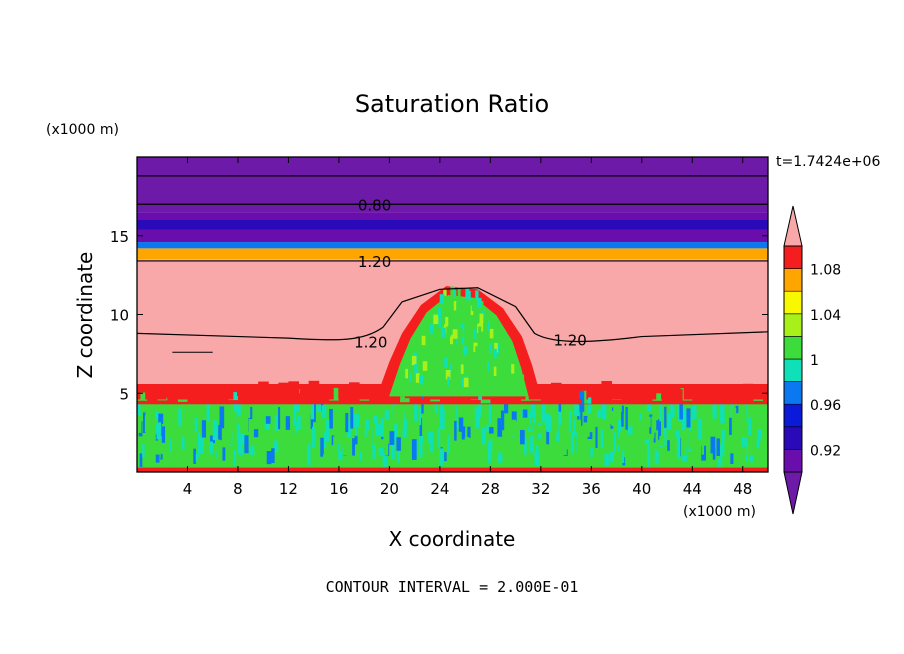 Image resolution: width=904 pixels, height=654 pixels. What do you see at coordinates (540, 489) in the screenshot?
I see `x-tick-label: 32` at bounding box center [540, 489].